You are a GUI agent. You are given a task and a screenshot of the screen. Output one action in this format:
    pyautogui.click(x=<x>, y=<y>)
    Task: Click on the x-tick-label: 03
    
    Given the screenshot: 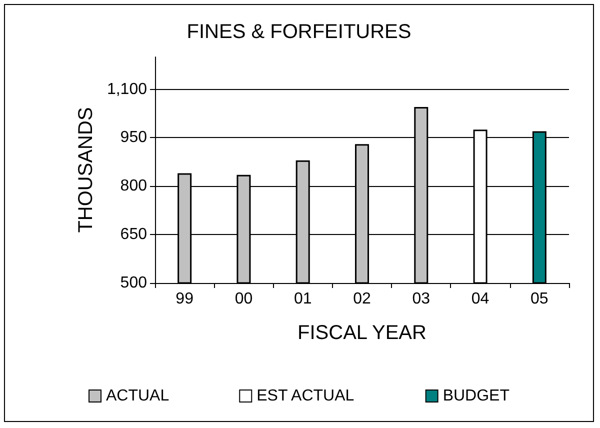 What is the action you would take?
    pyautogui.click(x=421, y=299)
    